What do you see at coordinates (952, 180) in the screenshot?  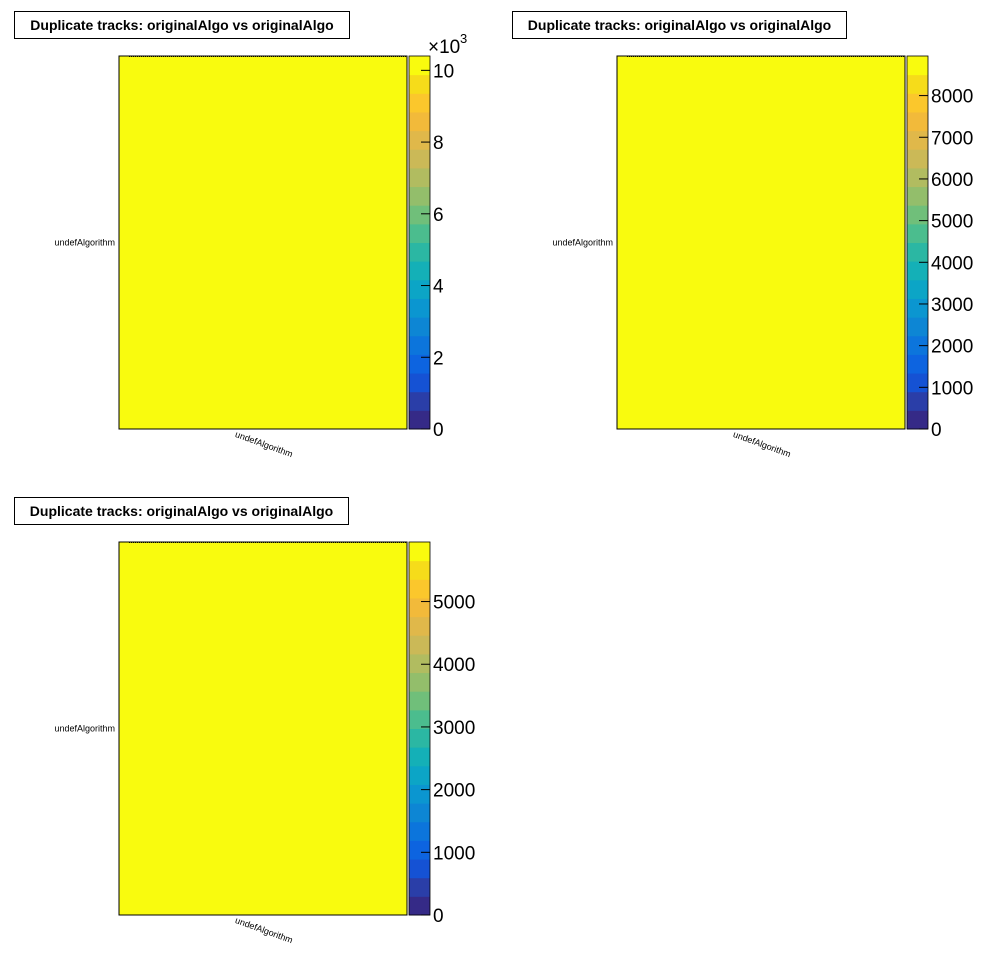 I see `colorbar-tick-label: 6000` at bounding box center [952, 180].